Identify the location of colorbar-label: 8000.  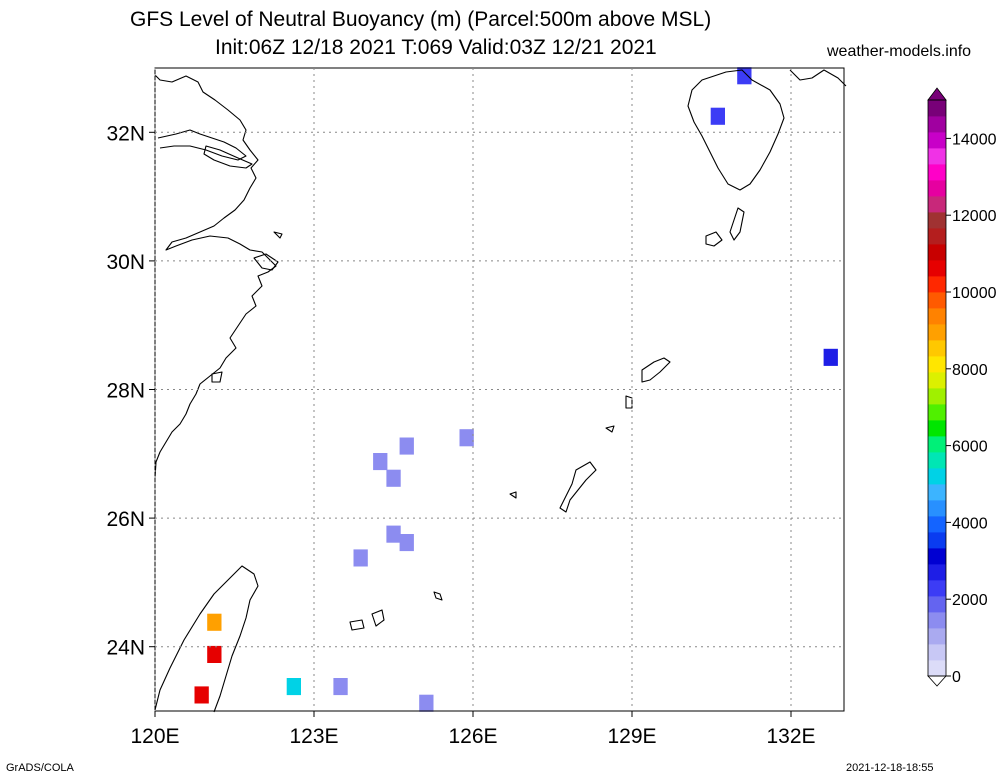
(970, 370).